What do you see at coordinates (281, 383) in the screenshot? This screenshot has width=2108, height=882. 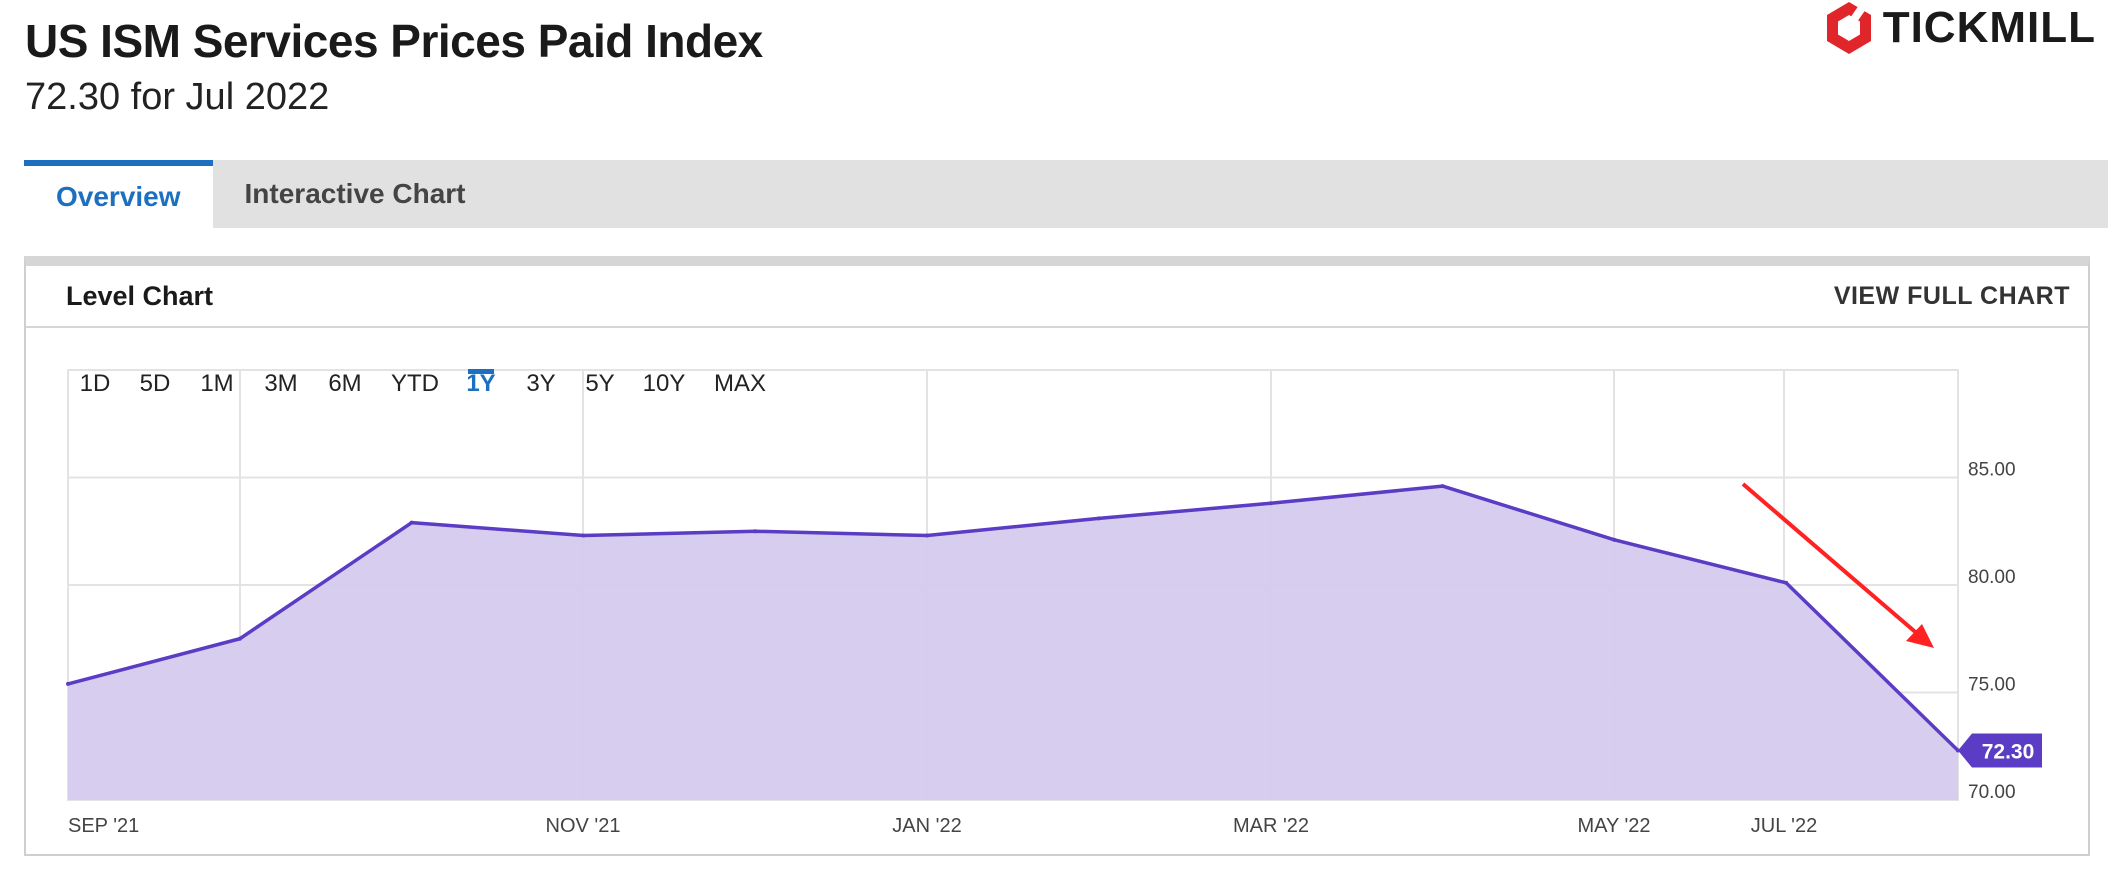 I see `range-button-3m: 3M` at bounding box center [281, 383].